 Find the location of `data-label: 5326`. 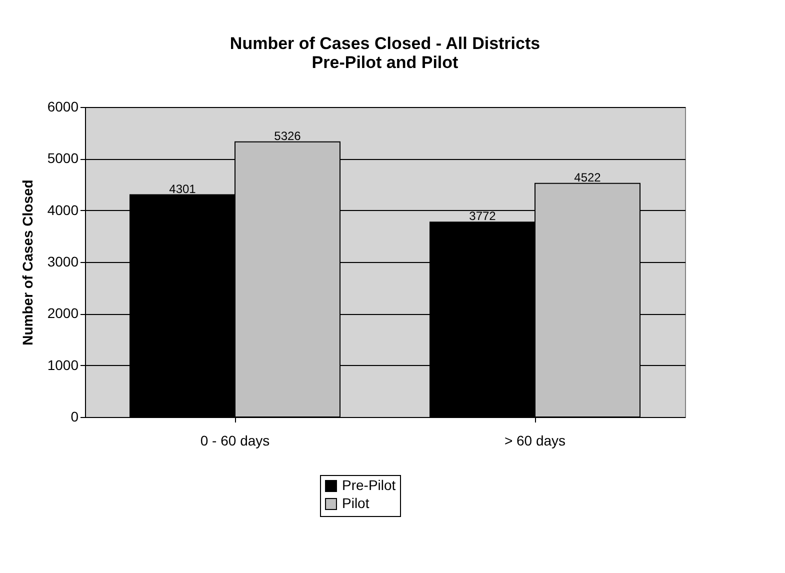

data-label: 5326 is located at coordinates (288, 135).